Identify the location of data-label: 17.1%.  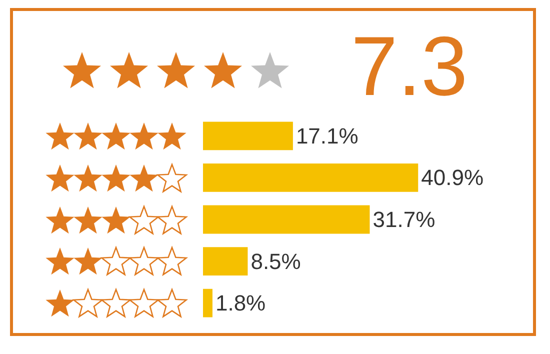
(327, 135).